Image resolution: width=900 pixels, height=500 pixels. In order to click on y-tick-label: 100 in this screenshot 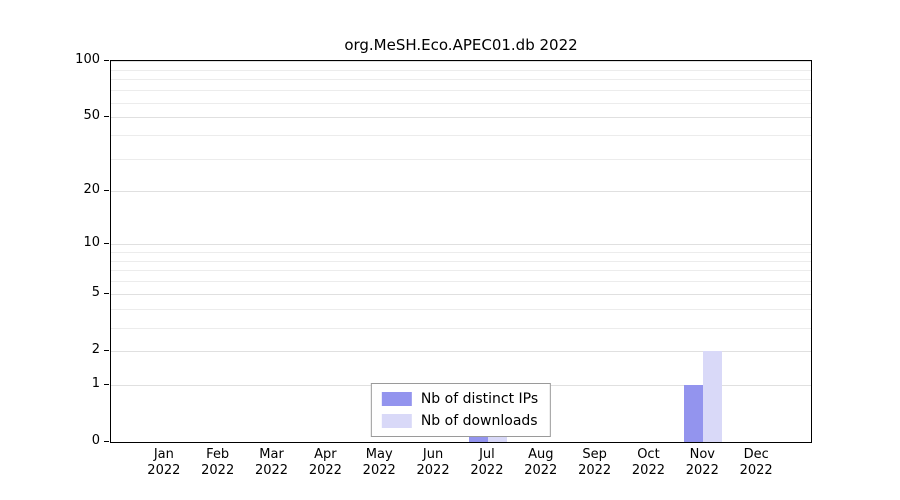, I will do `click(87, 59)`.